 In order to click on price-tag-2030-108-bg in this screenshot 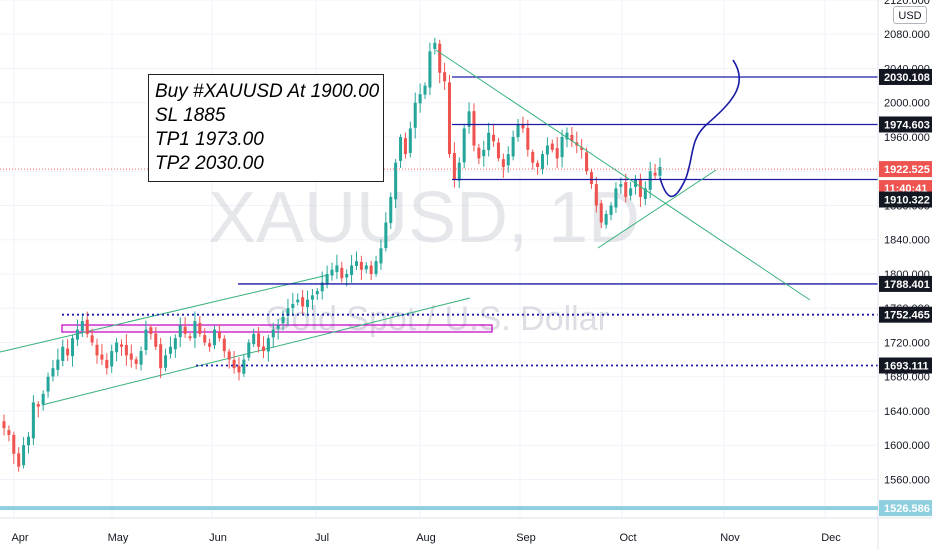, I will do `click(905, 76)`.